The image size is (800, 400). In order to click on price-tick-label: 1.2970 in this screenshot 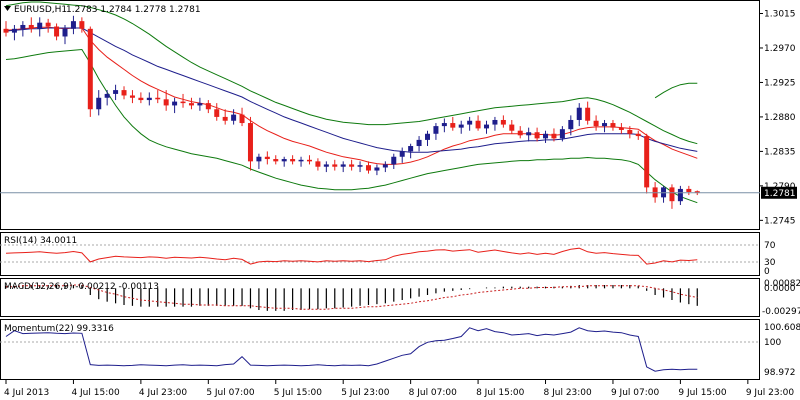, I will do `click(780, 49)`.